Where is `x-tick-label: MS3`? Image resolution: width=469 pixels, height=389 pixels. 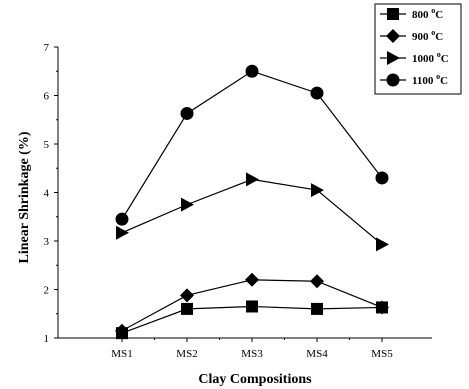
x-tick-label: MS3 is located at coordinates (252, 354).